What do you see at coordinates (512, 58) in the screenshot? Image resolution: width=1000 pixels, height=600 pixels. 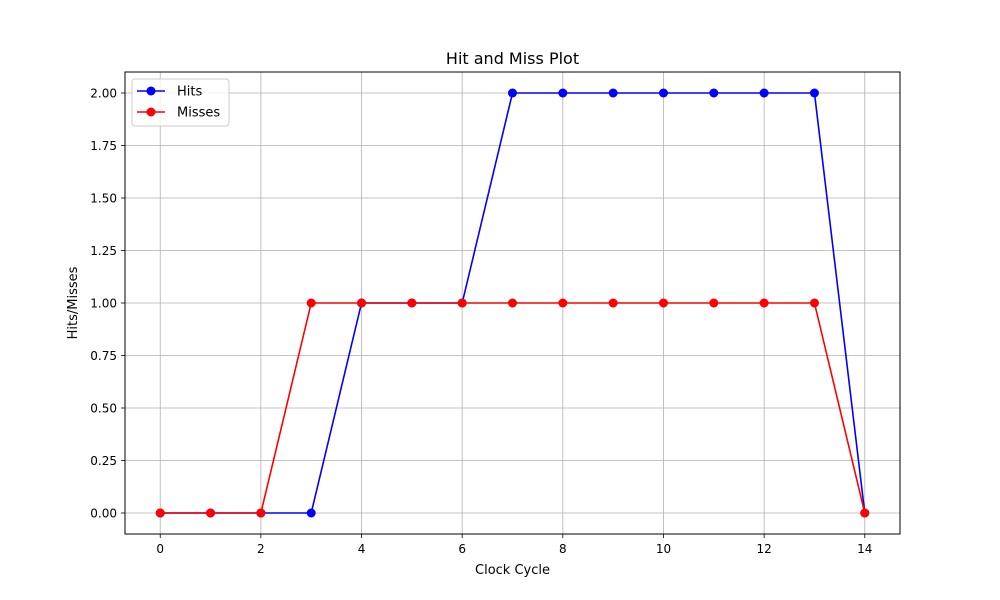 I see `chart-title: Hit and Miss Plot` at bounding box center [512, 58].